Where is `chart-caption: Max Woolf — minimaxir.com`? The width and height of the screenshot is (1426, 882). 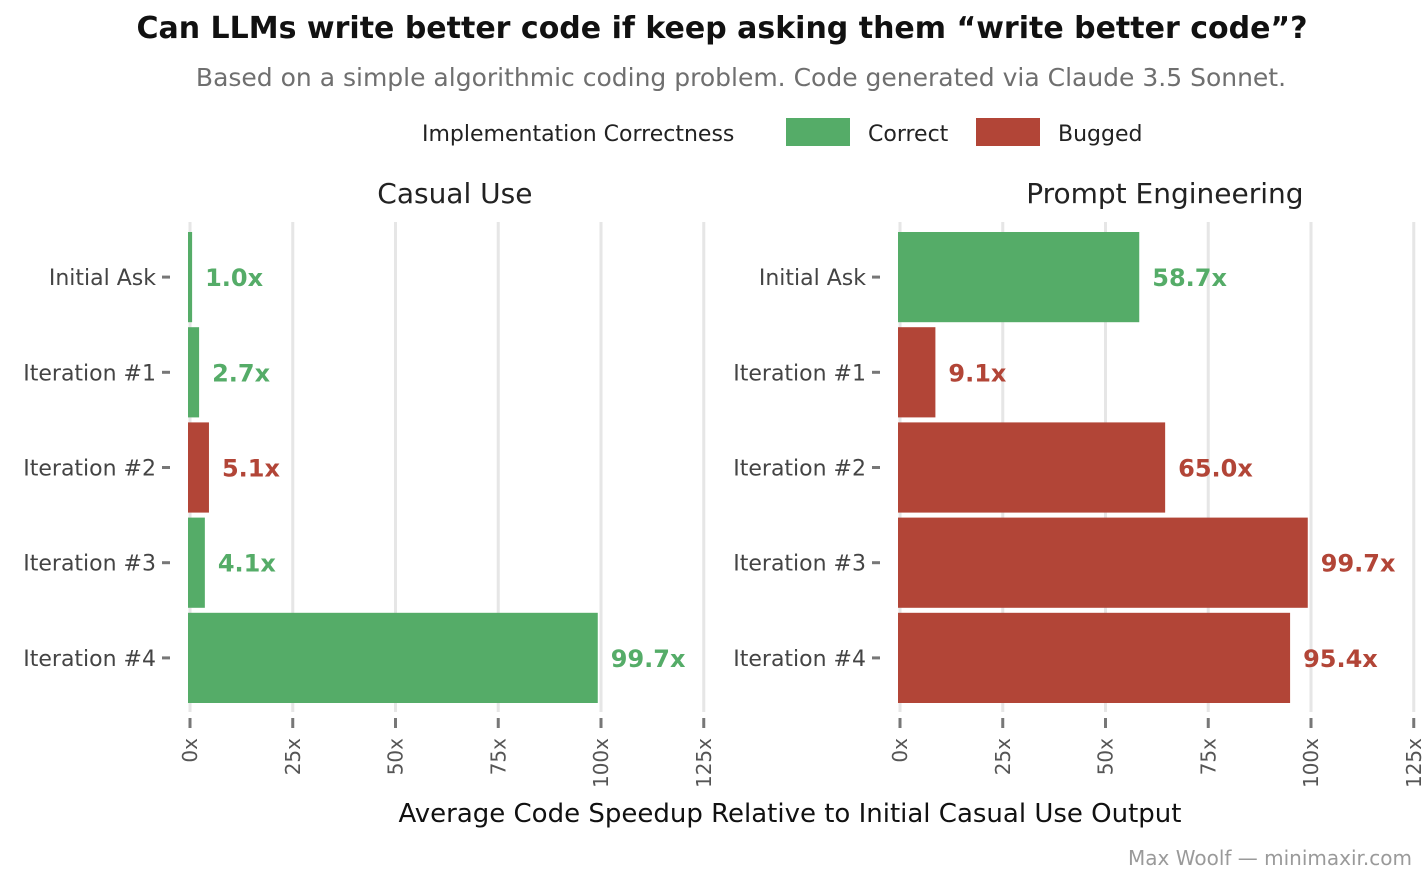 chart-caption: Max Woolf — minimaxir.com is located at coordinates (1270, 858).